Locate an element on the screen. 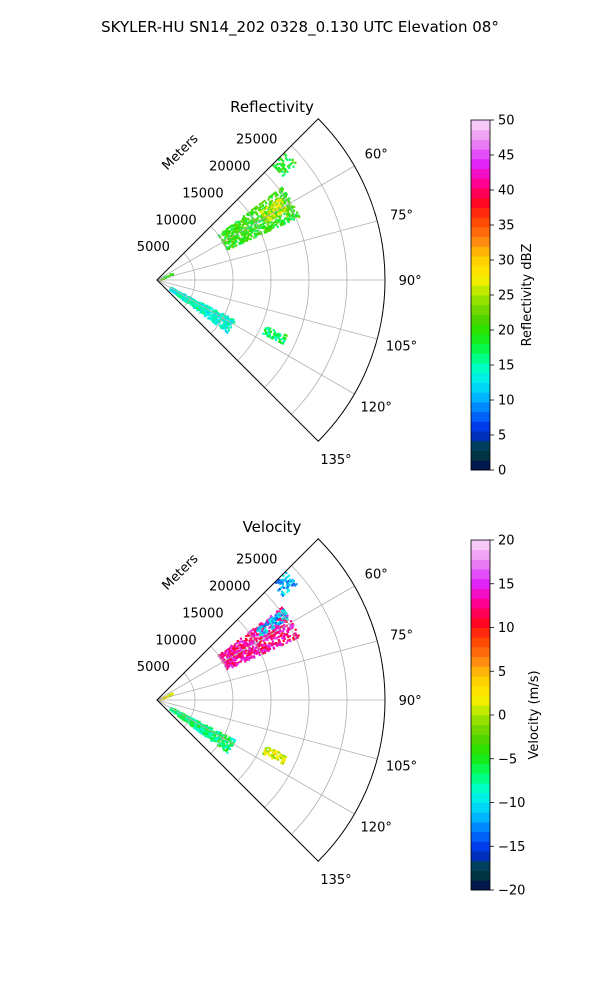  range-tick-label: 15000 is located at coordinates (202, 193).